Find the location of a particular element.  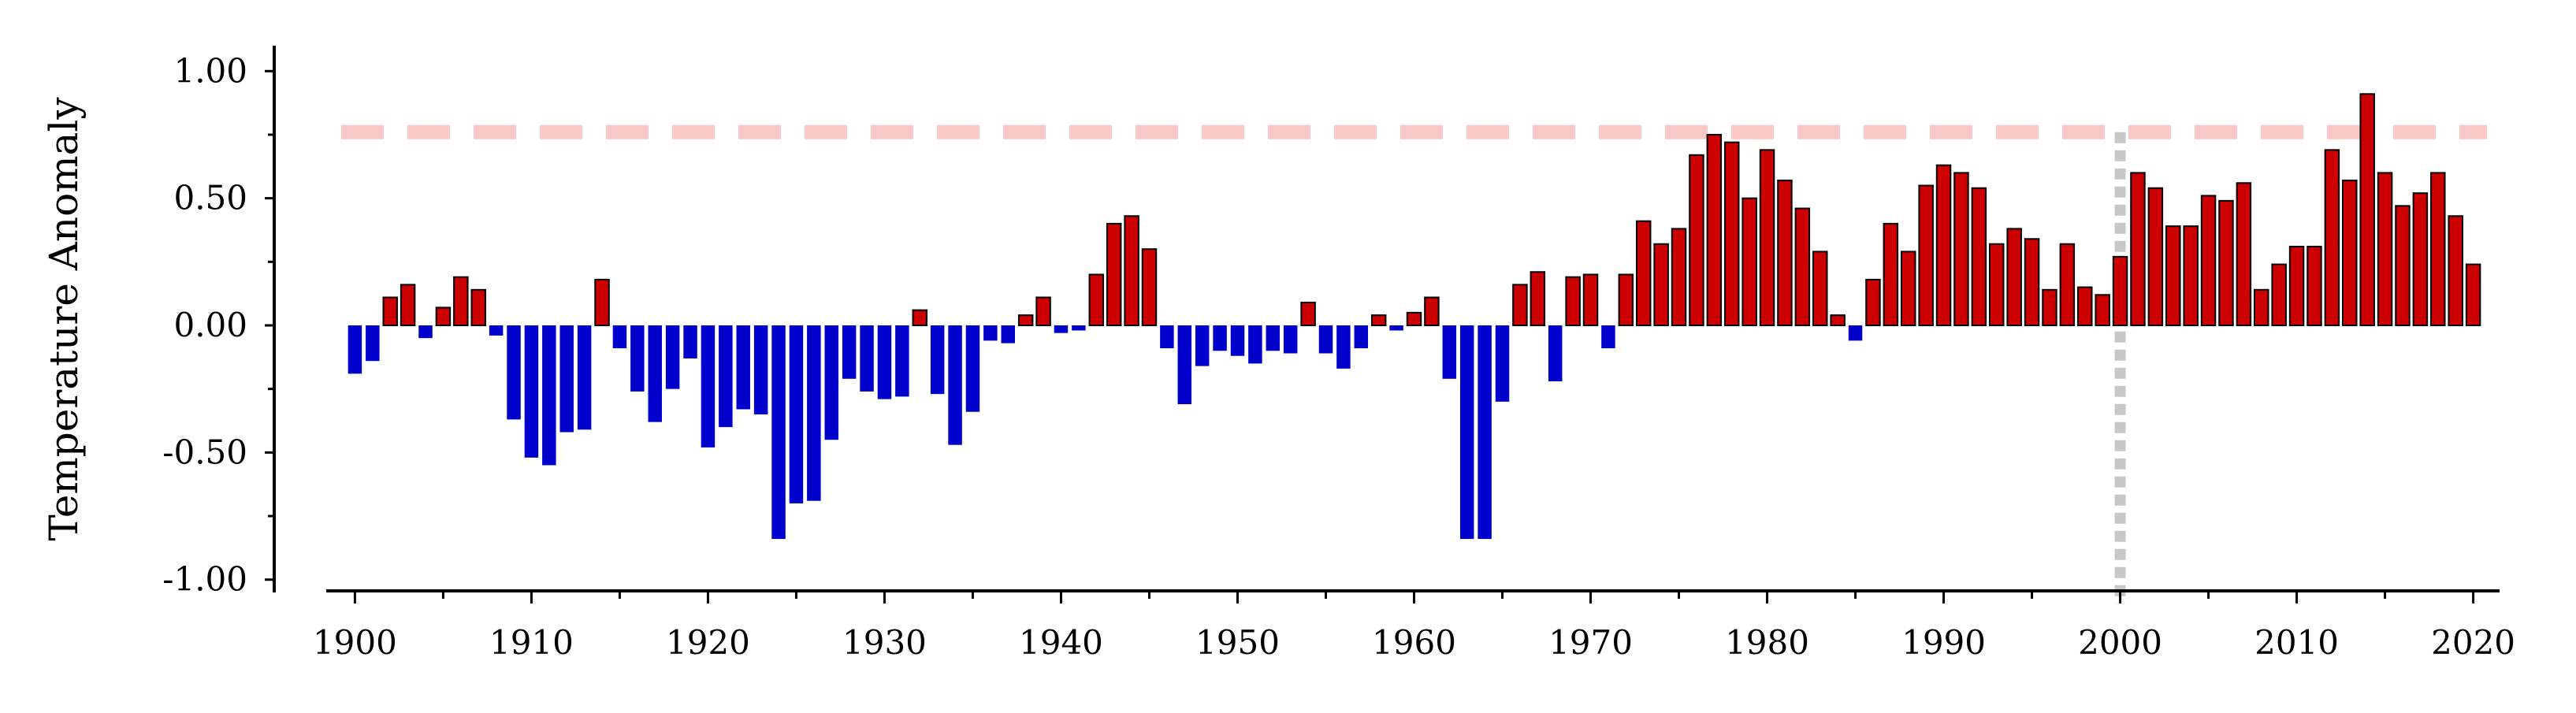

bar-2000 is located at coordinates (2120, 291).